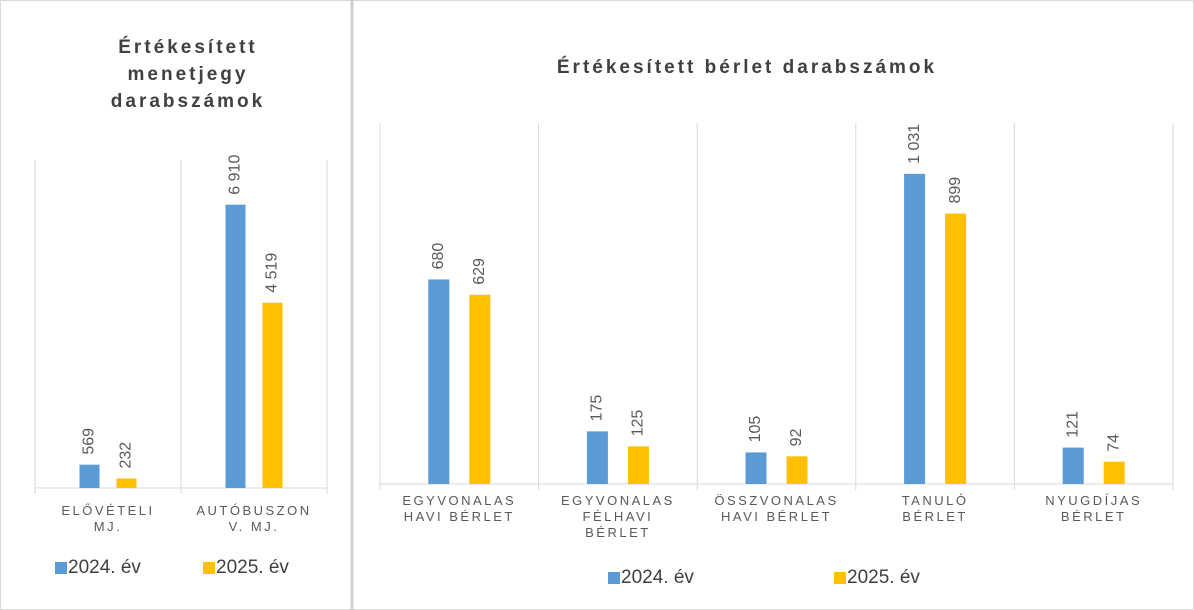 This screenshot has width=1194, height=610. What do you see at coordinates (235, 175) in the screenshot?
I see `value-label: 6 910` at bounding box center [235, 175].